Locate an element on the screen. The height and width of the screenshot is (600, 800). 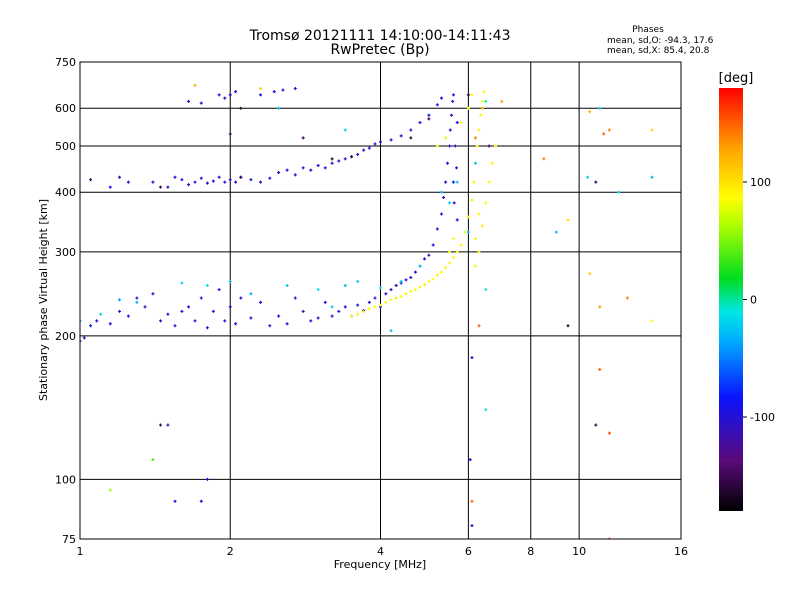
y-axis-ticks: 75 100 200 300 400 500 600 750 is located at coordinates (65, 301).